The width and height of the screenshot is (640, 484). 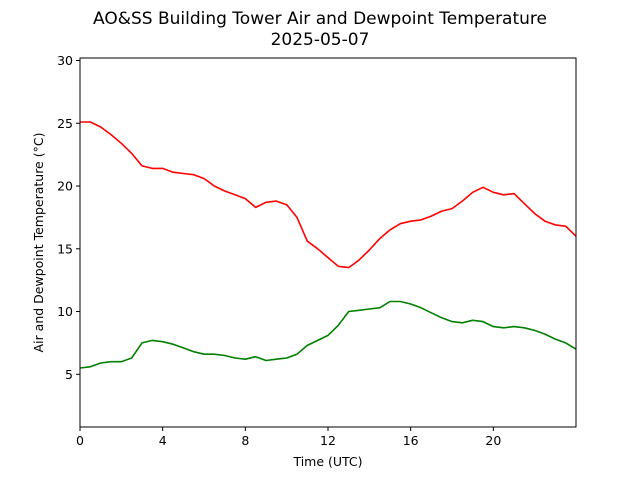 I want to click on y-tick-label: 25, so click(x=65, y=123).